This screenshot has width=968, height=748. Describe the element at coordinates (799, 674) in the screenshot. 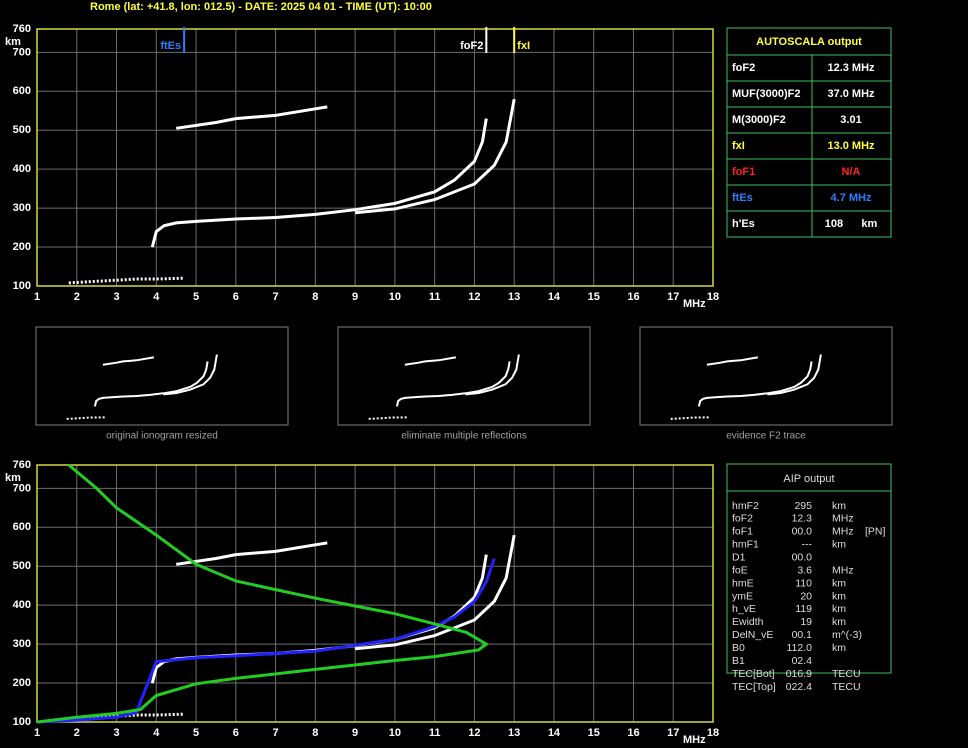

I see `aip-cell: 016.9` at that location.